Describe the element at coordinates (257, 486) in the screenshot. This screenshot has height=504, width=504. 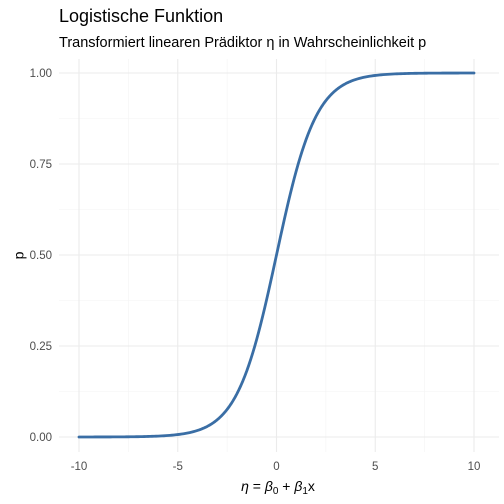
I see `x-title-eq: =` at that location.